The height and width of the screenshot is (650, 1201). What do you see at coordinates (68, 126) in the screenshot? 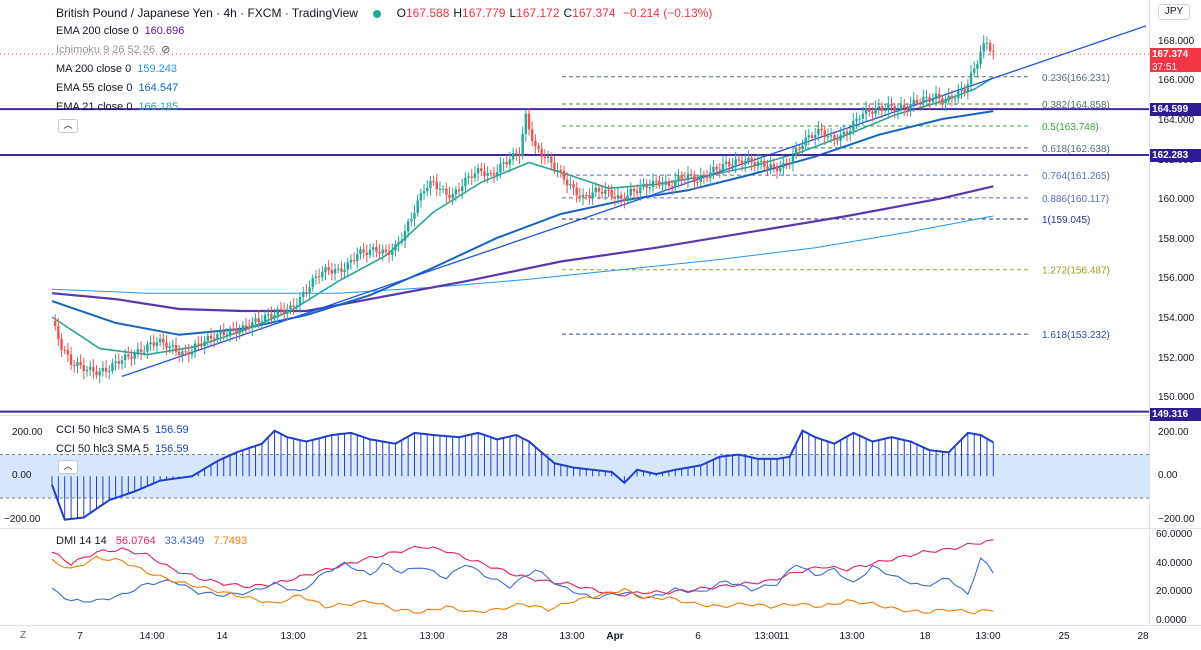
I see `collapse-legend-button: ︿` at bounding box center [68, 126].